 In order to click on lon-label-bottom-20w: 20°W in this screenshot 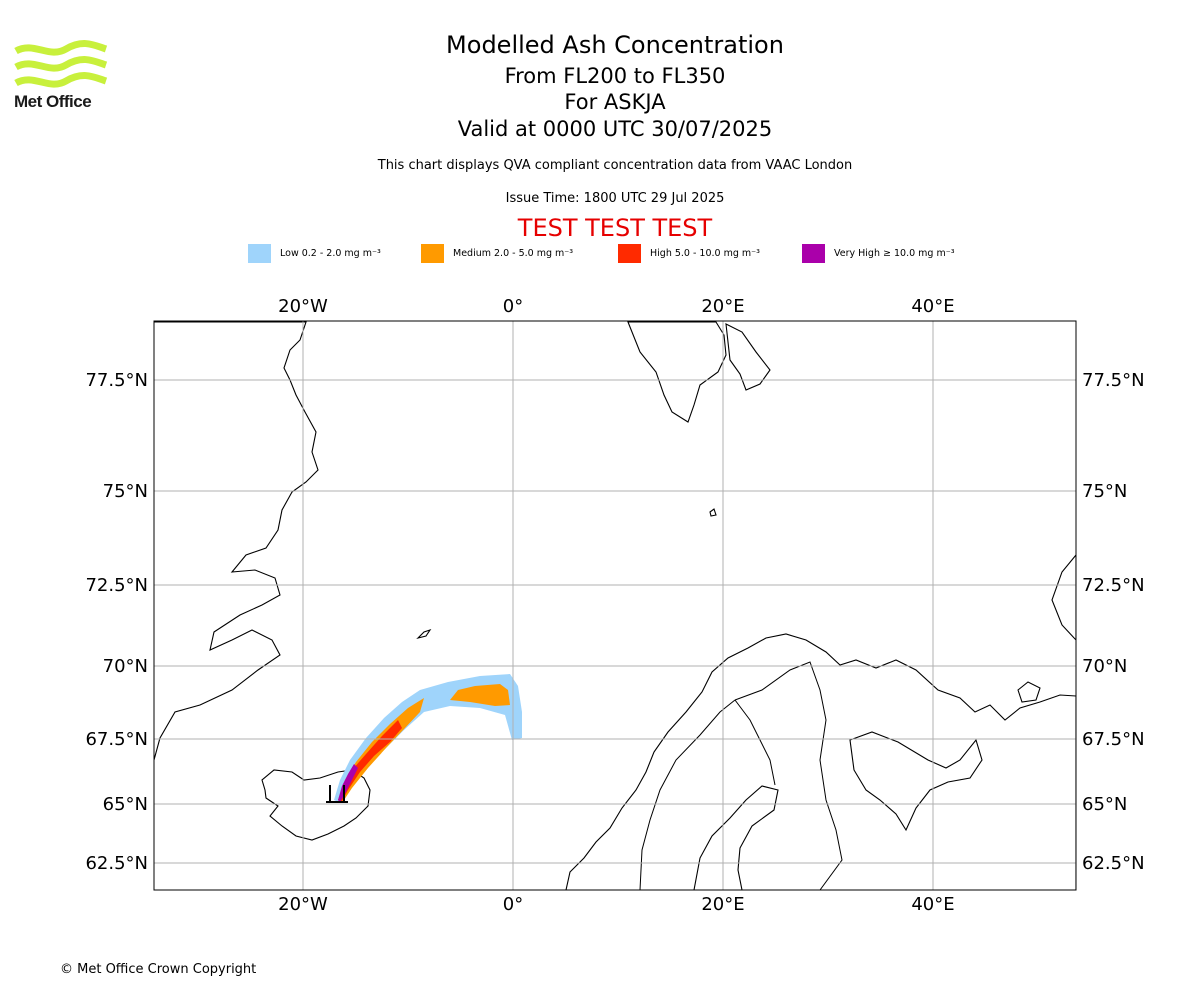, I will do `click(303, 904)`.